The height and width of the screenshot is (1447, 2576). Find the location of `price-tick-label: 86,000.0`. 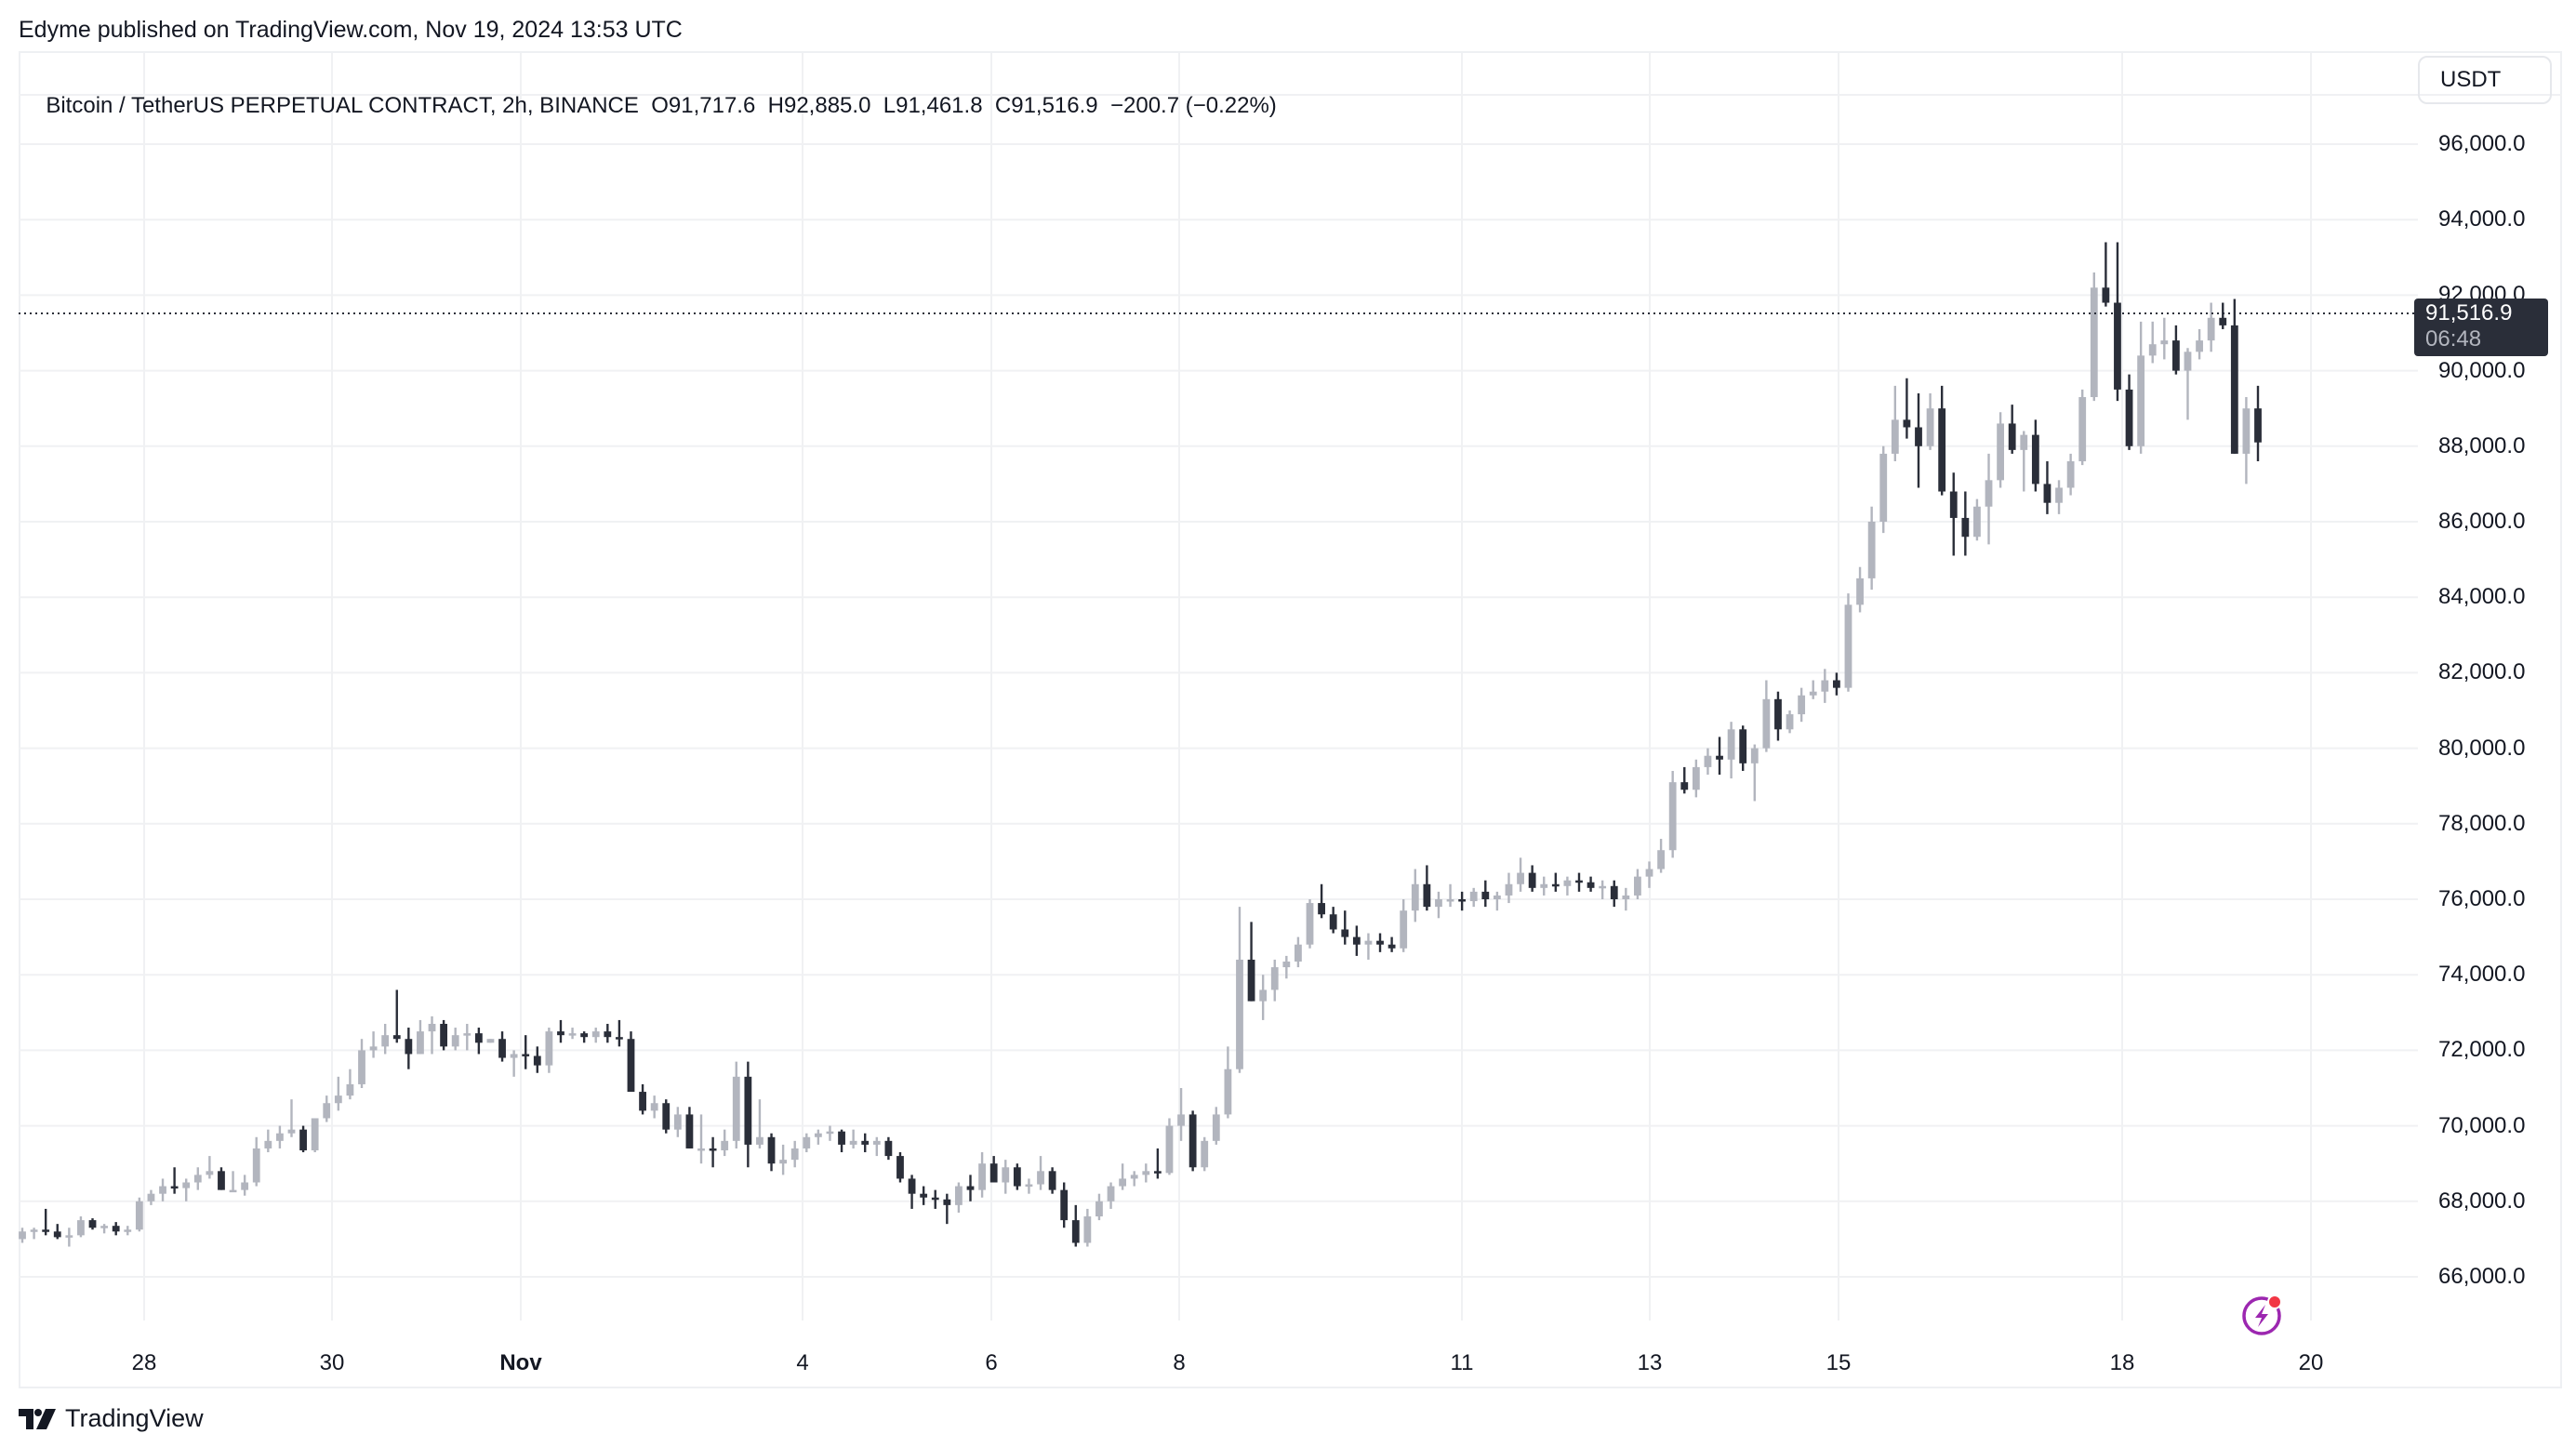

price-tick-label: 86,000.0 is located at coordinates (2482, 521).